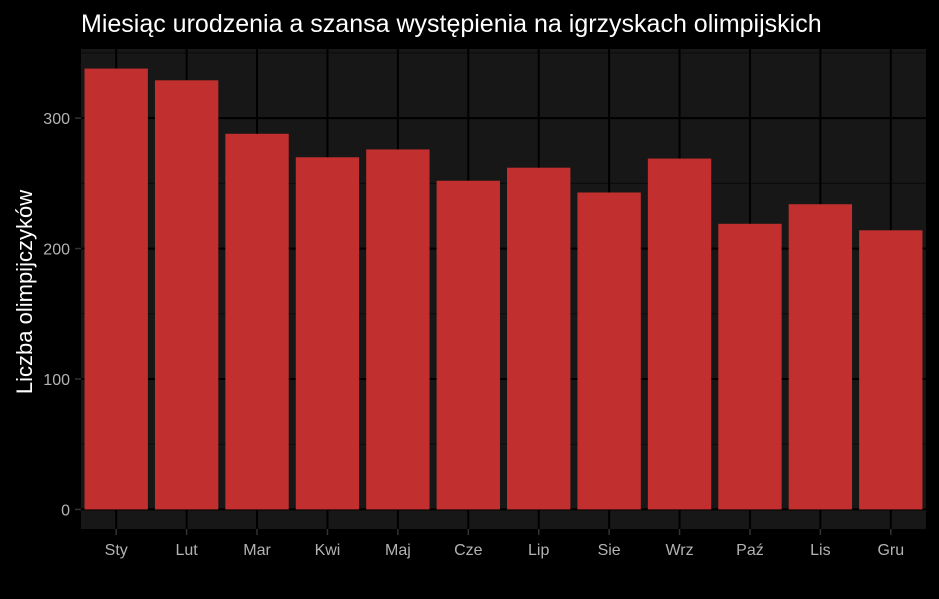 Image resolution: width=939 pixels, height=599 pixels. Describe the element at coordinates (468, 550) in the screenshot. I see `x-tick-label: Cze` at that location.